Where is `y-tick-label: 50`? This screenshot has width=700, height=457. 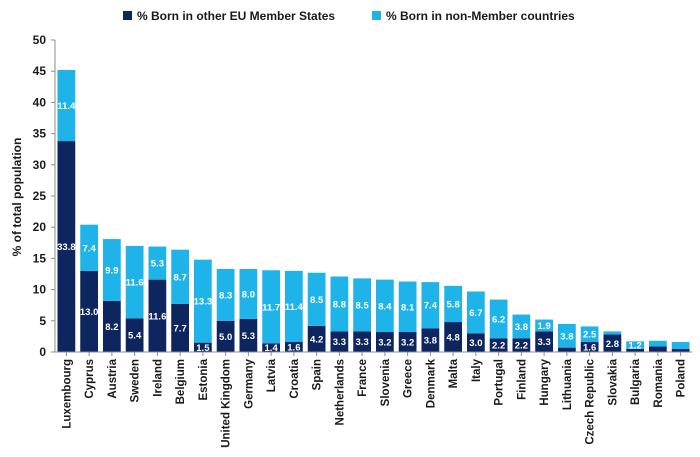 y-tick-label: 50 is located at coordinates (40, 40).